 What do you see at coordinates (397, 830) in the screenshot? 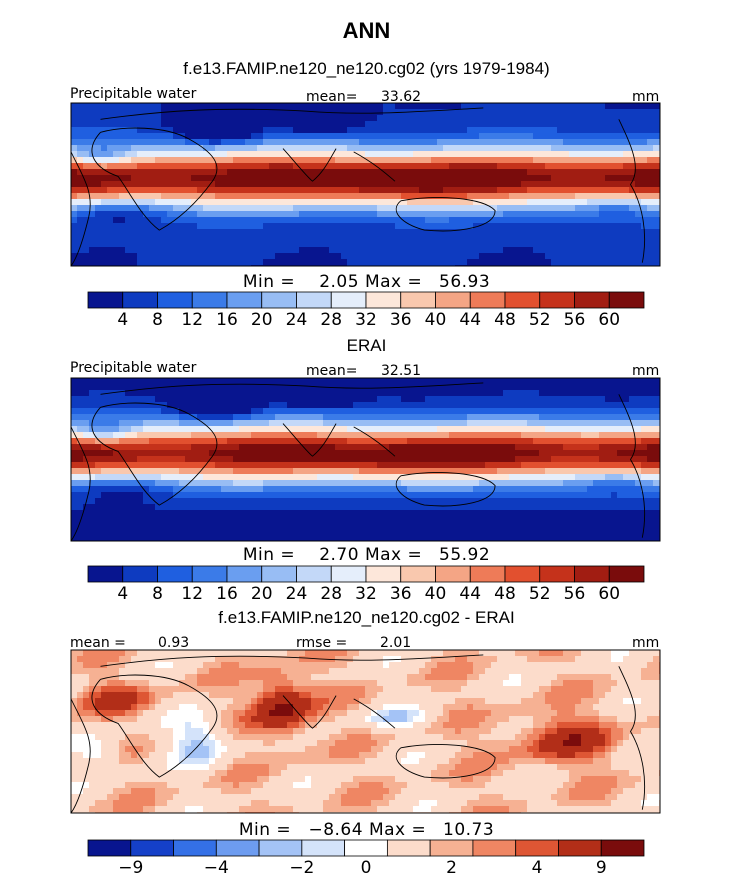
I see `panel3-max-label: Max =` at bounding box center [397, 830].